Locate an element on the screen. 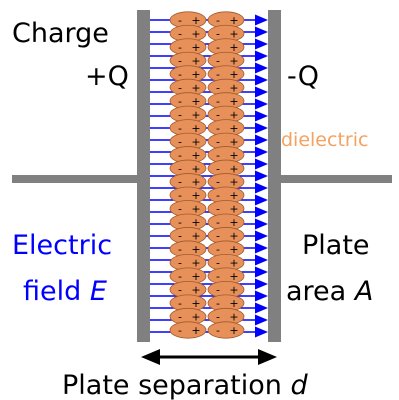 Image resolution: width=399 pixels, height=400 pixels. electric-field-label-line1: Electric is located at coordinates (62, 245).